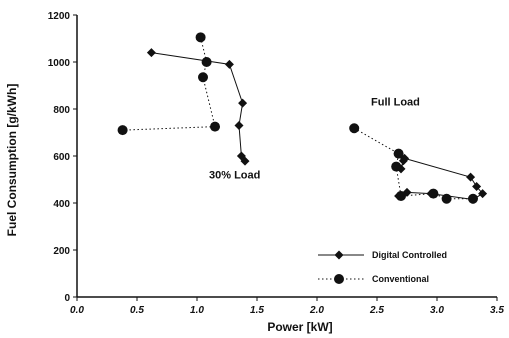 Image resolution: width=509 pixels, height=338 pixels. I want to click on x-tick-label: 3.5, so click(497, 310).